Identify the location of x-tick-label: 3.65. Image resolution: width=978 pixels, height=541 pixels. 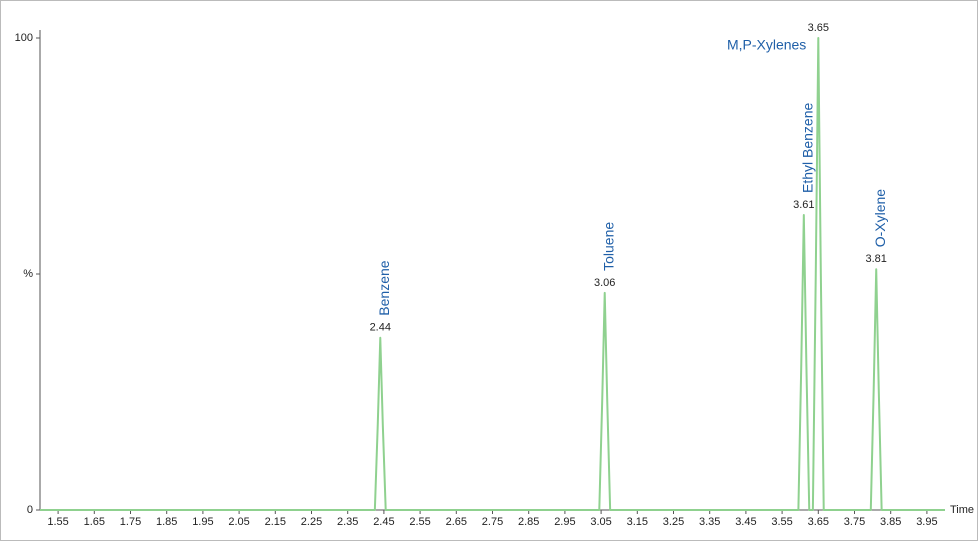
(818, 522).